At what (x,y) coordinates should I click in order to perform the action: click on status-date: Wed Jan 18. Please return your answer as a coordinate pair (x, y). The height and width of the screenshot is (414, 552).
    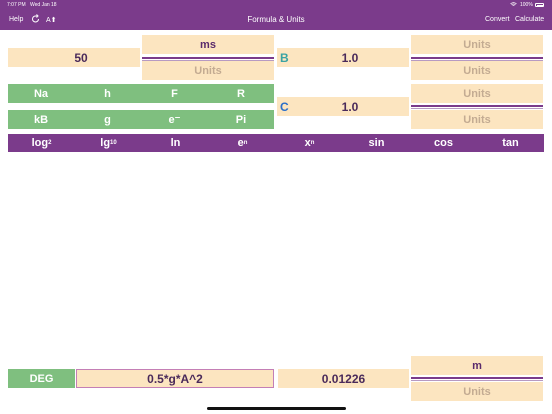
    Looking at the image, I should click on (43, 5).